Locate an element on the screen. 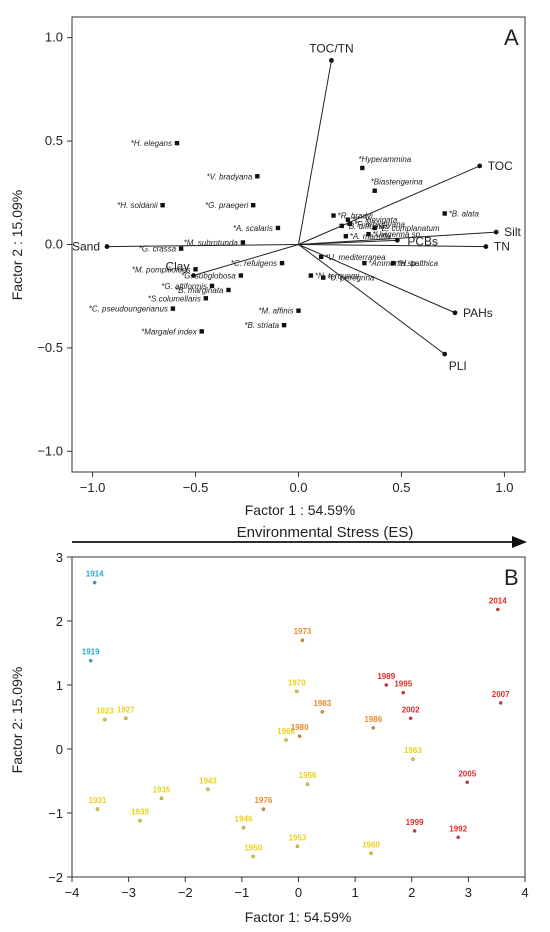 The image size is (550, 932). species-label: *G. praegeri is located at coordinates (226, 205).